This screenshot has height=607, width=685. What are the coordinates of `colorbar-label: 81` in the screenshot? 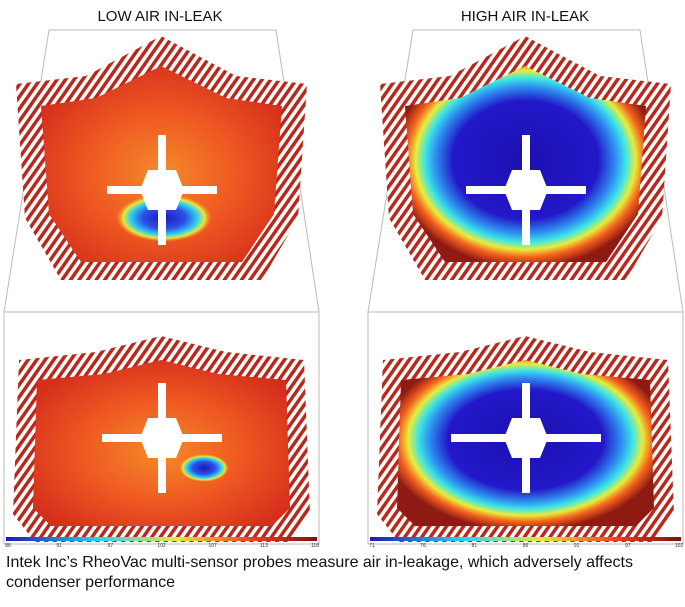 It's located at (475, 546).